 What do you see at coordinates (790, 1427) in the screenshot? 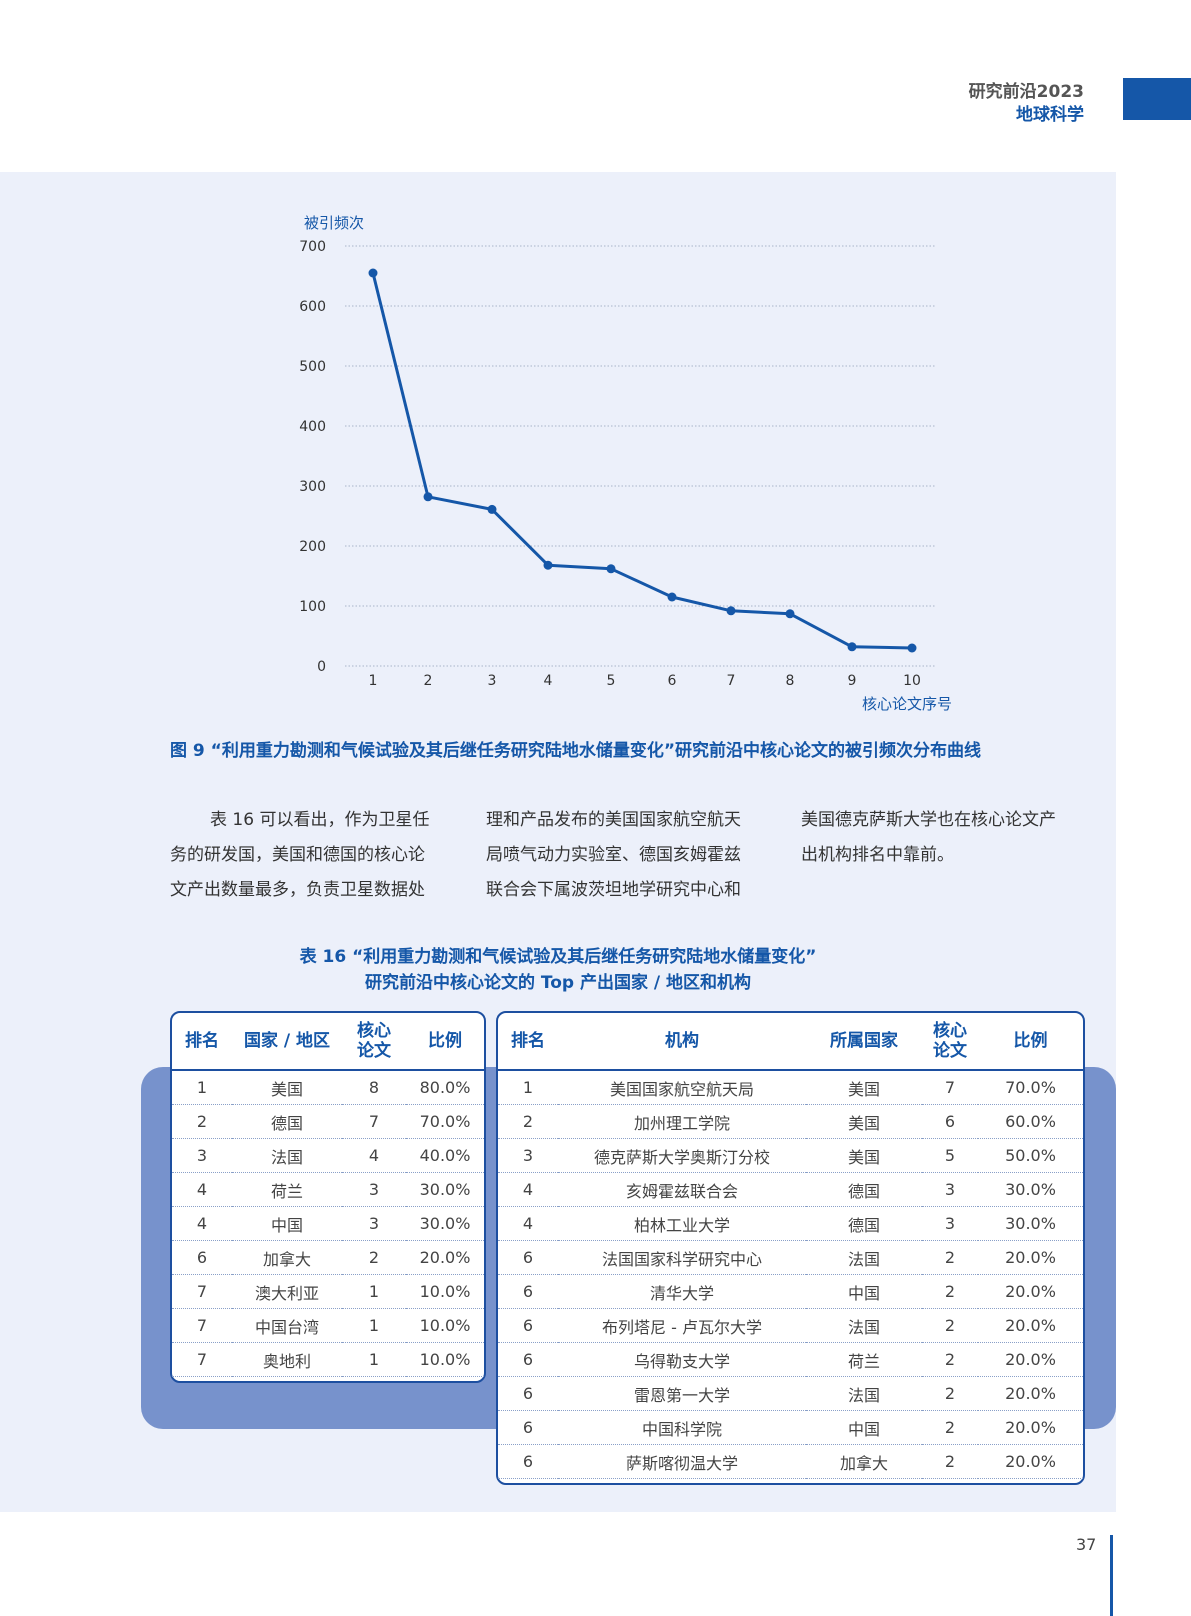
I see `table-row: 6 中国科学院 中国 2 20.0%` at bounding box center [790, 1427].